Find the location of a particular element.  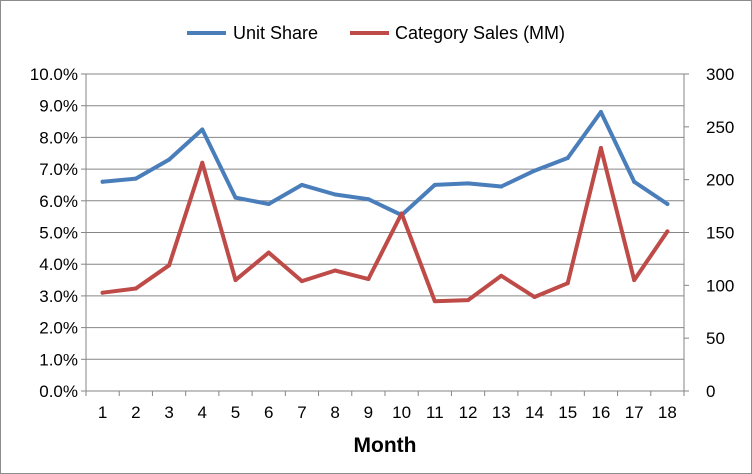

x-tick-label: 10 is located at coordinates (401, 412).